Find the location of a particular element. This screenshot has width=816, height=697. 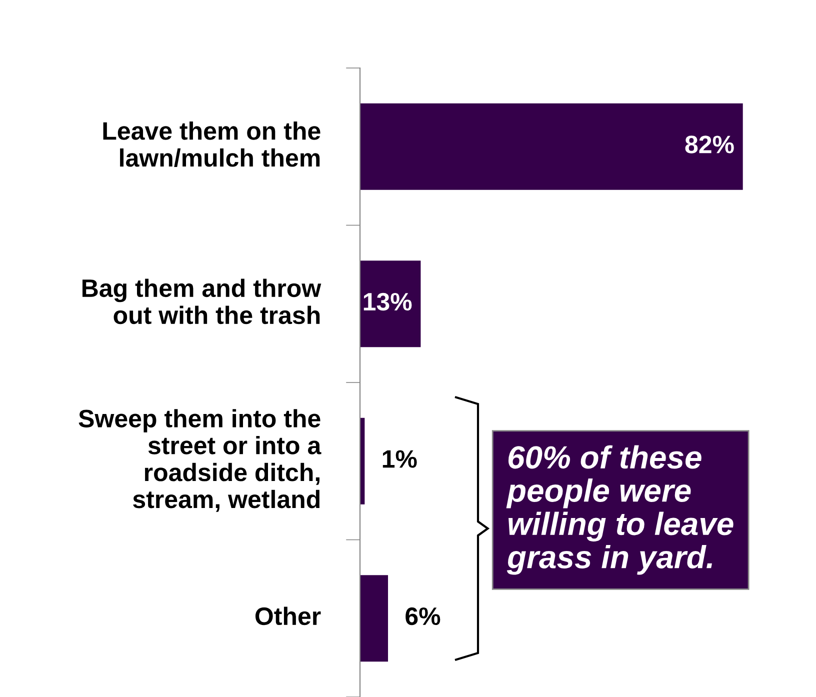

data-label: 13% is located at coordinates (388, 301).